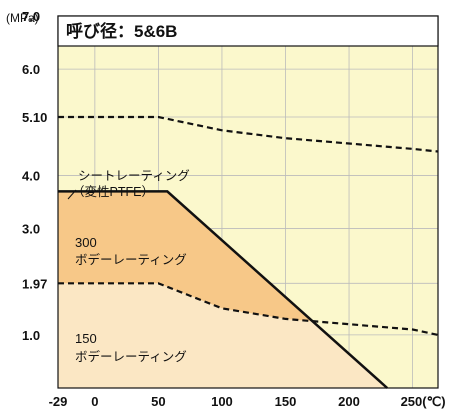 The height and width of the screenshot is (409, 450). What do you see at coordinates (121, 31) in the screenshot?
I see `chart-title: 呼び径：5&6B` at bounding box center [121, 31].